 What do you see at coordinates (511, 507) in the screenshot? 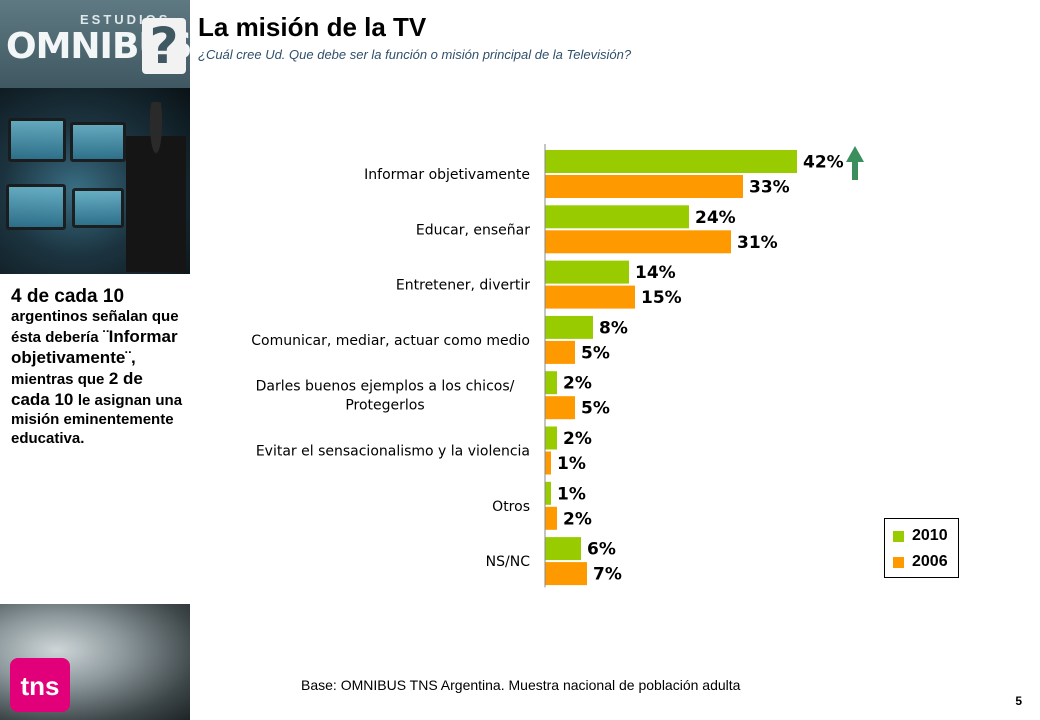
I see `category-label: Otros` at bounding box center [511, 507].